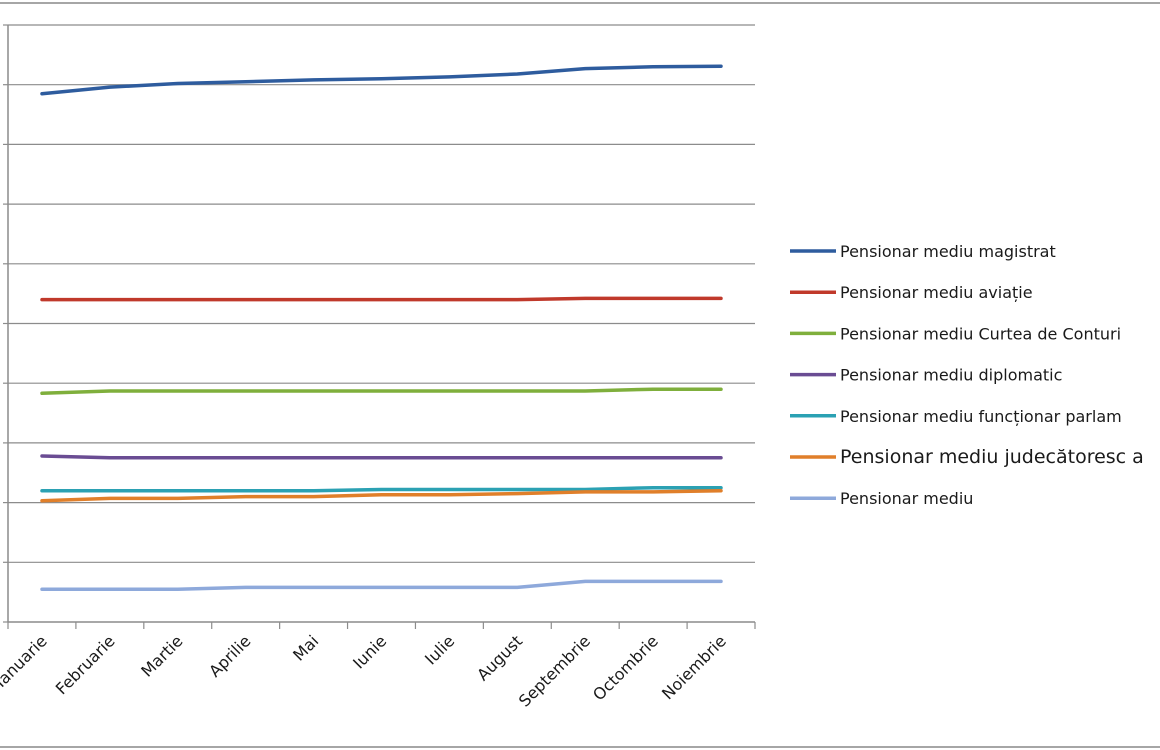  I want to click on legend-label: Pensionar mediu Curtea de Conturi, so click(980, 333).